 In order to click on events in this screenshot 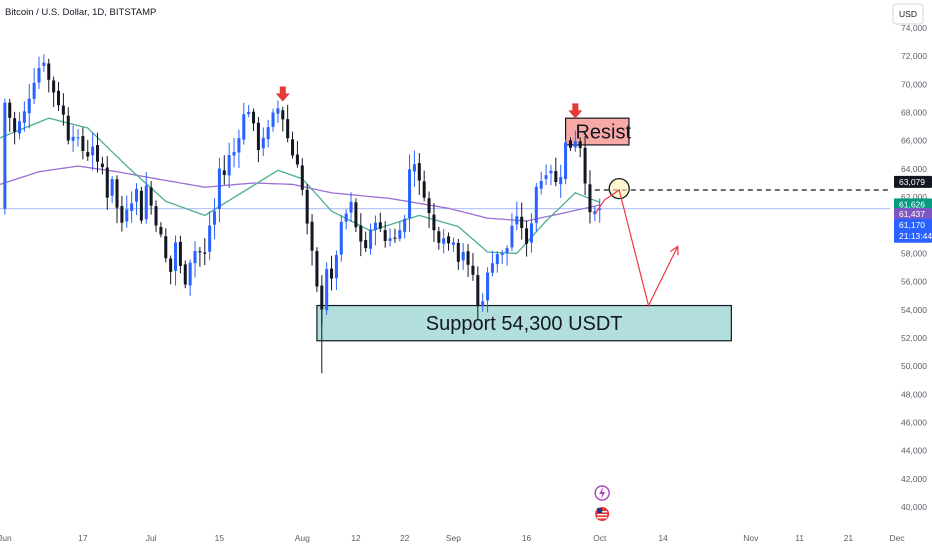, I will do `click(602, 503)`.